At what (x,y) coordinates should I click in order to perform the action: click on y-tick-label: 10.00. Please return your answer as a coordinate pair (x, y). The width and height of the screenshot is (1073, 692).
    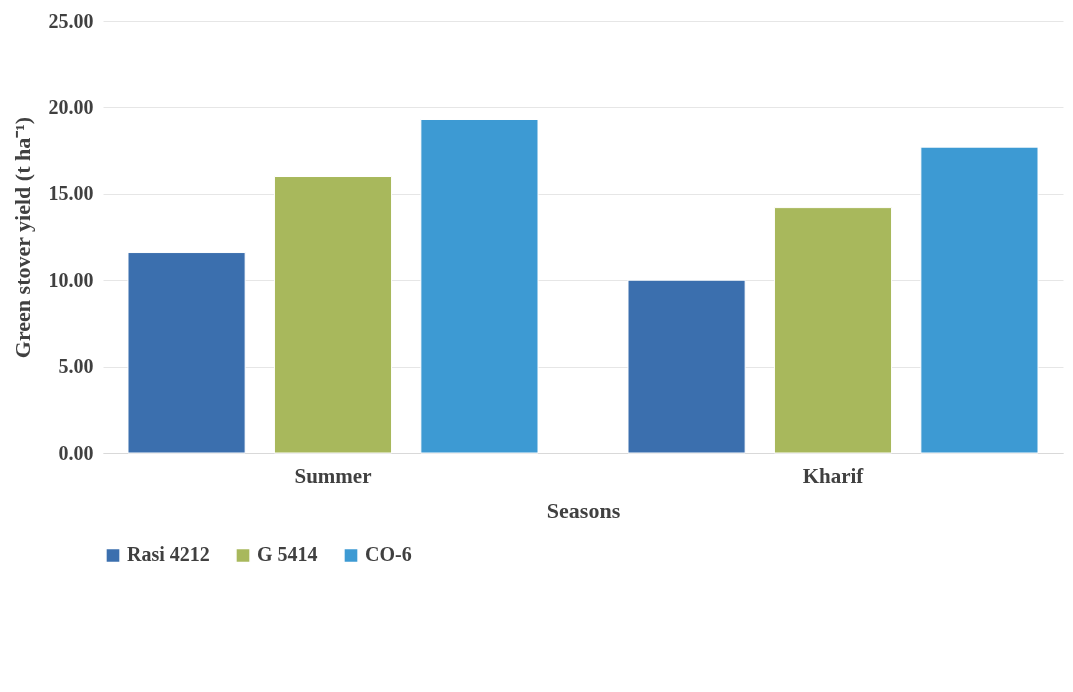
    Looking at the image, I should click on (71, 279).